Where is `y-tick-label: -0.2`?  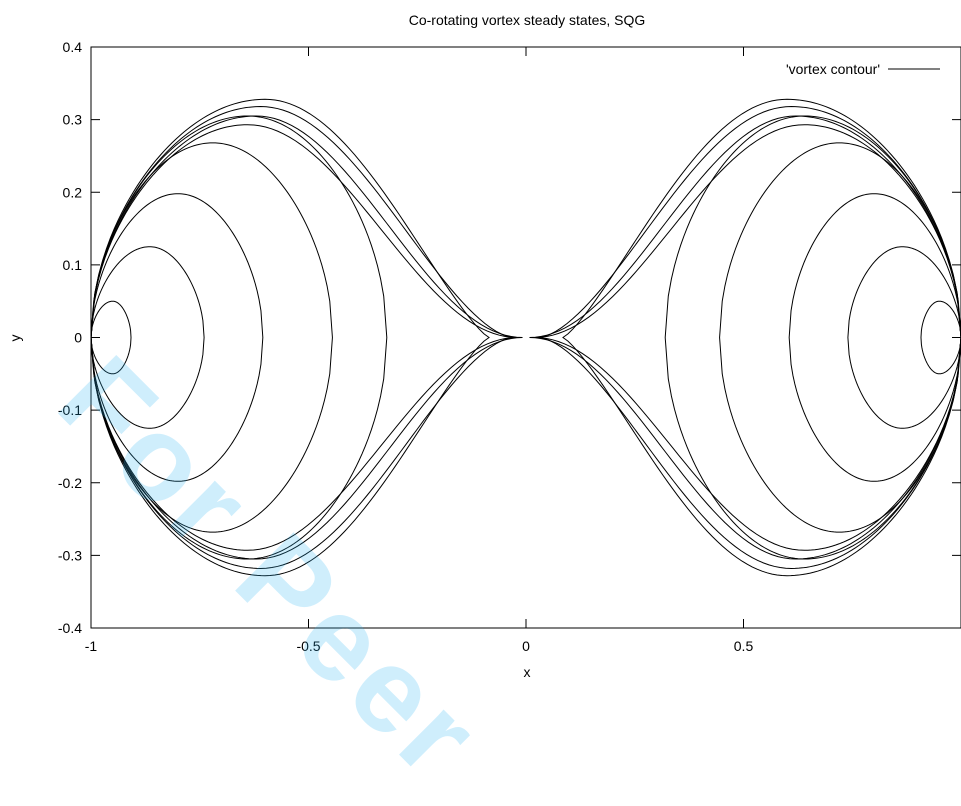 y-tick-label: -0.2 is located at coordinates (70, 483).